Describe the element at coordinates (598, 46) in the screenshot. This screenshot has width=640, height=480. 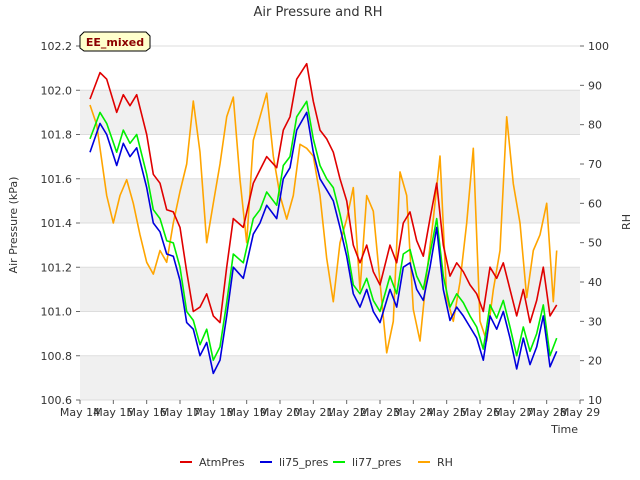
I see `y-tick-label-right: 100` at that location.